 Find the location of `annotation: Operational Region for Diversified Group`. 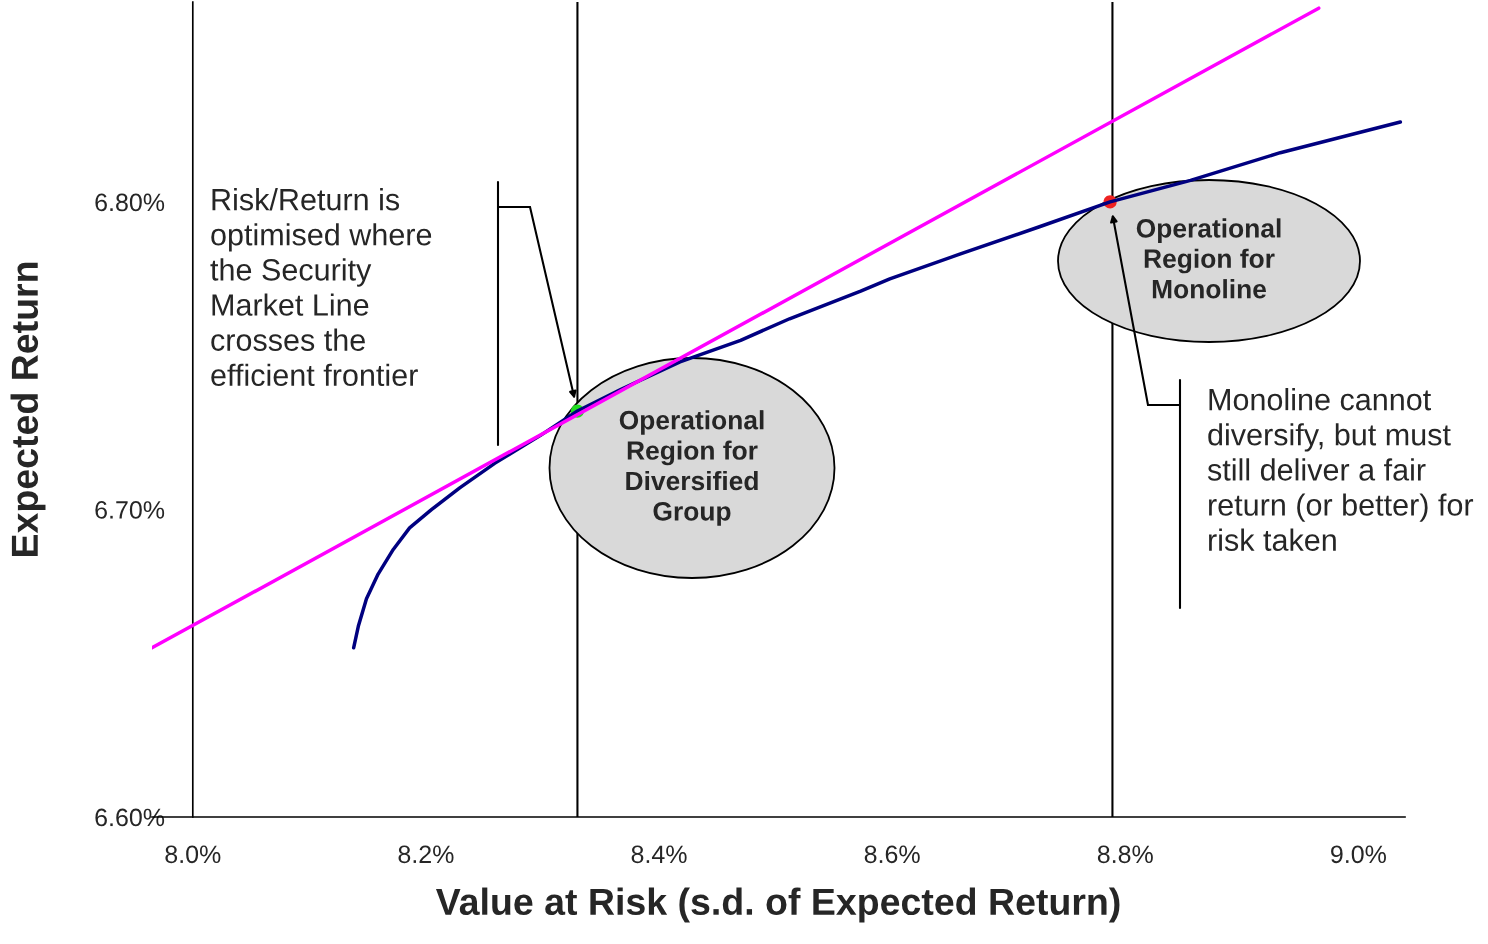

annotation: Operational Region for Diversified Group is located at coordinates (691, 468).